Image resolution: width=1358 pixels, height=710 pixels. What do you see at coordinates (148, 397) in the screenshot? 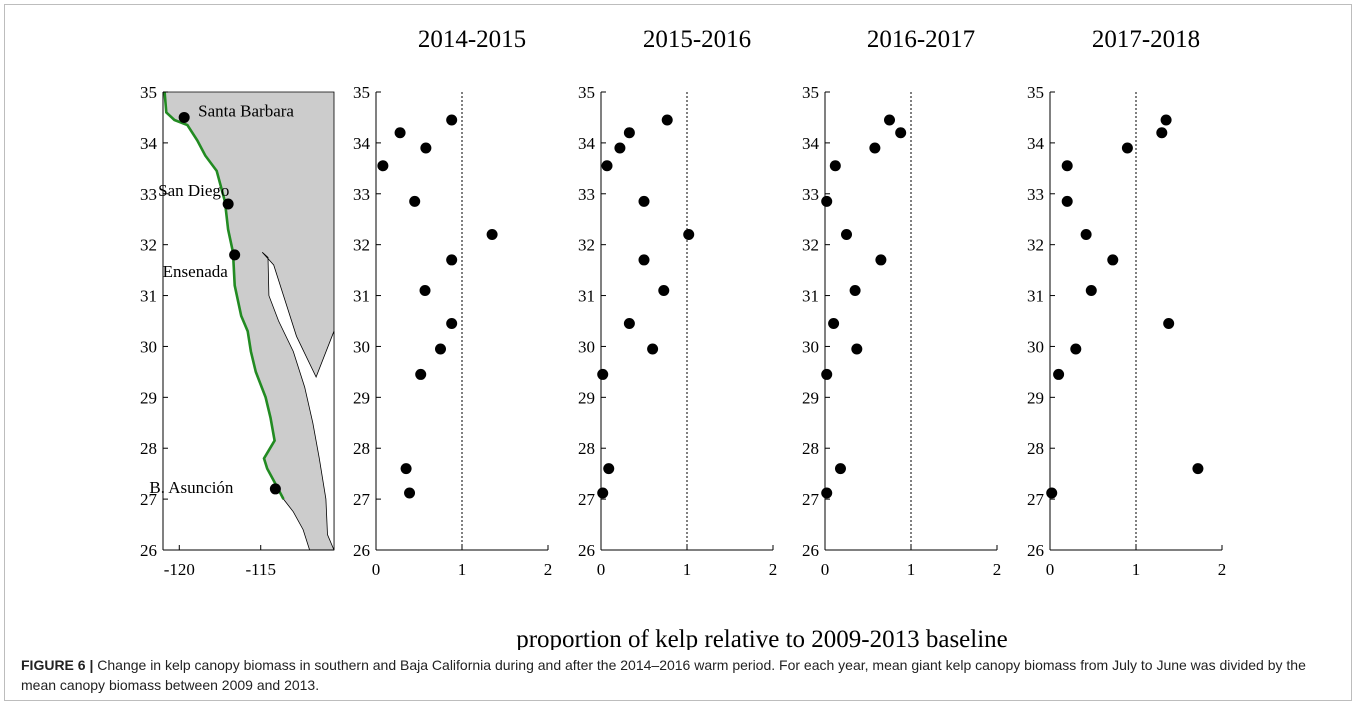
I see `map-y-tick-label: 29` at bounding box center [148, 397].